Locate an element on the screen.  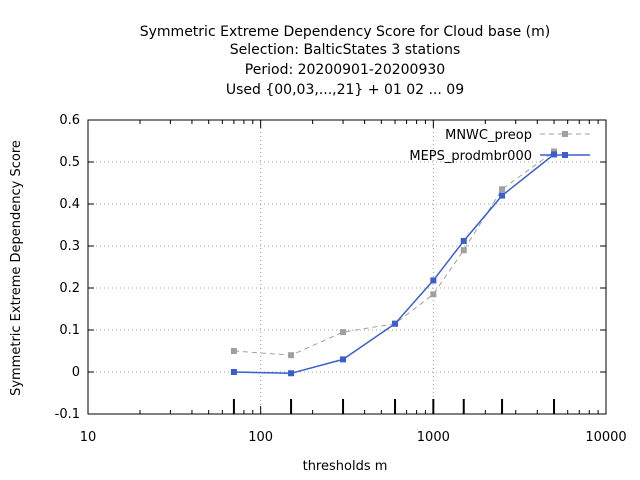
x-tick-label: 100 is located at coordinates (260, 437).